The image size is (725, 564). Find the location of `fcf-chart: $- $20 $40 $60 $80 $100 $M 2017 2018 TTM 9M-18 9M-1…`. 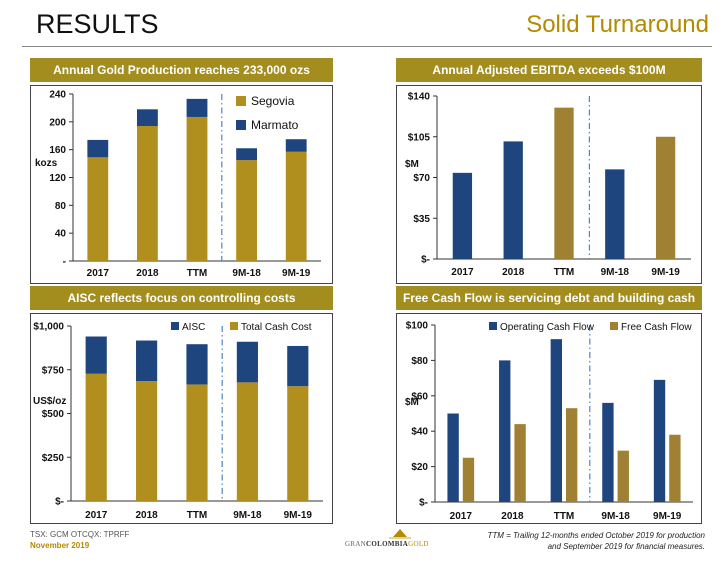

fcf-chart: $- $20 $40 $60 $80 $100 $M 2017 2018 TTM 9M-18 9M-1… is located at coordinates (549, 421).